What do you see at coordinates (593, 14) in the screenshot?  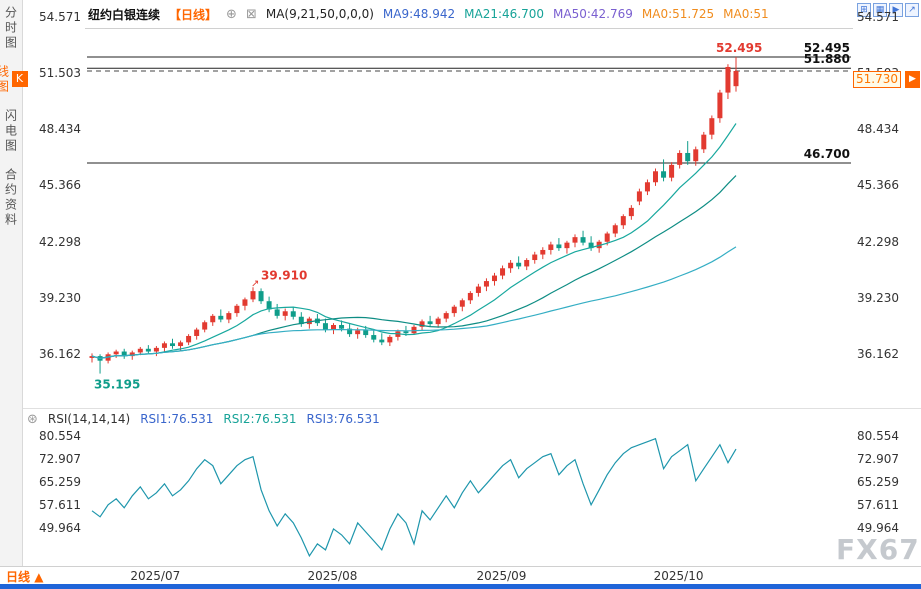 I see `ma50-value: MA50:42.769` at bounding box center [593, 14].